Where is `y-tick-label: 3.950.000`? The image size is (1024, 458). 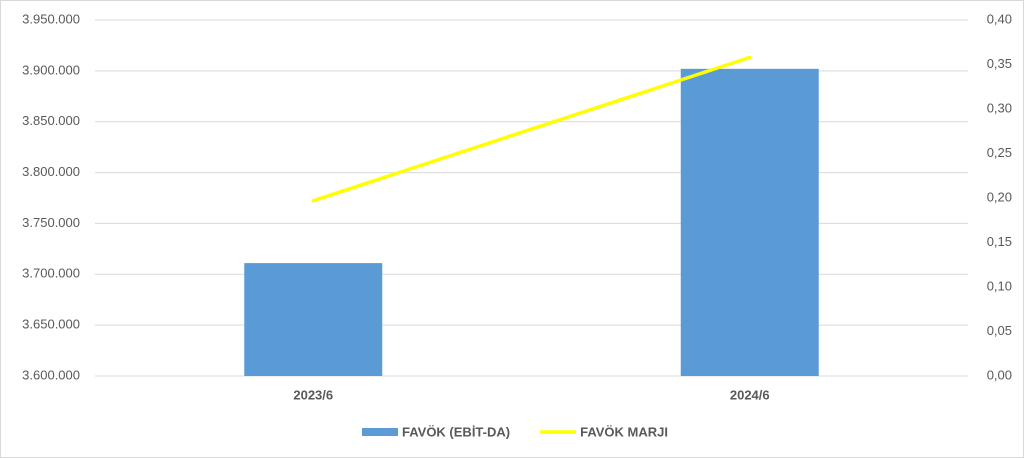 y-tick-label: 3.950.000 is located at coordinates (51, 18).